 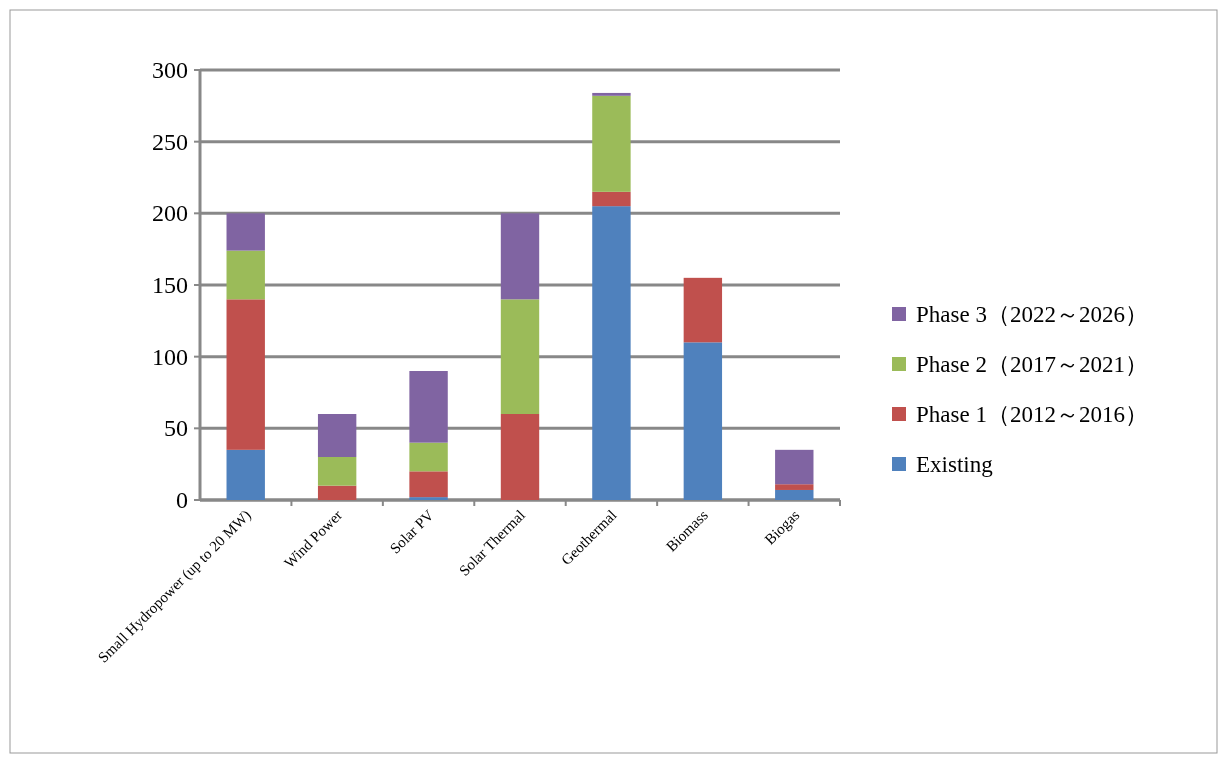 I want to click on y-tick-label: 0, so click(x=182, y=500).